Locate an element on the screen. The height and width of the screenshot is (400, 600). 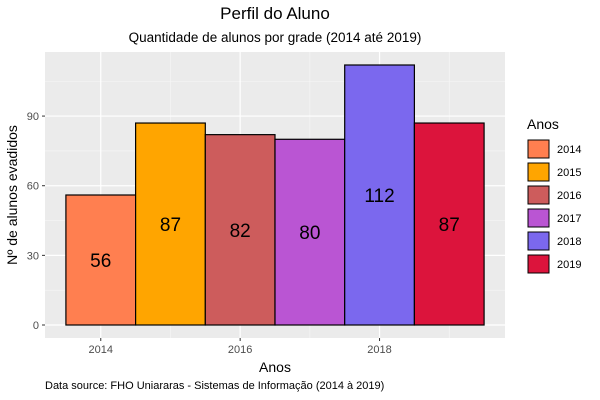
legend-swatch-2018 is located at coordinates (538, 241).